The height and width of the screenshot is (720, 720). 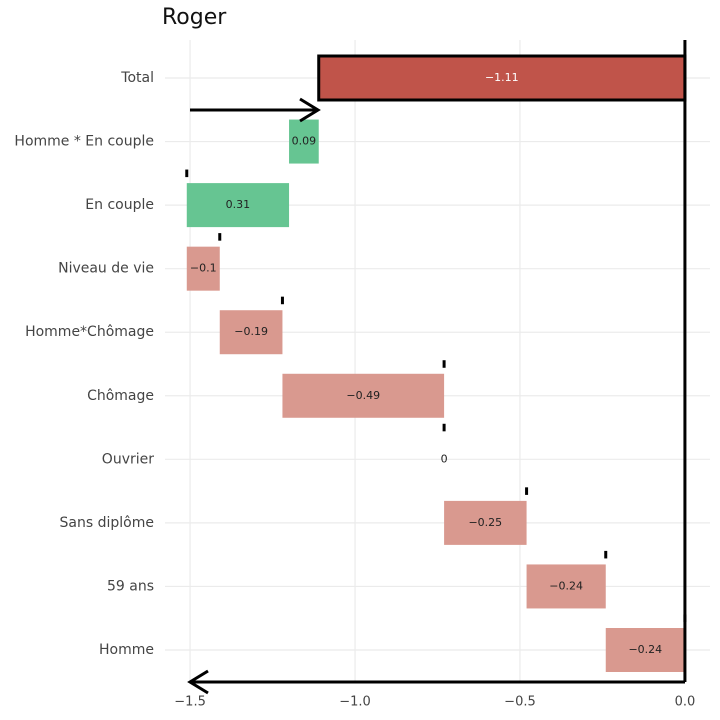 I want to click on x-tick-label: −0.5, so click(x=520, y=702).